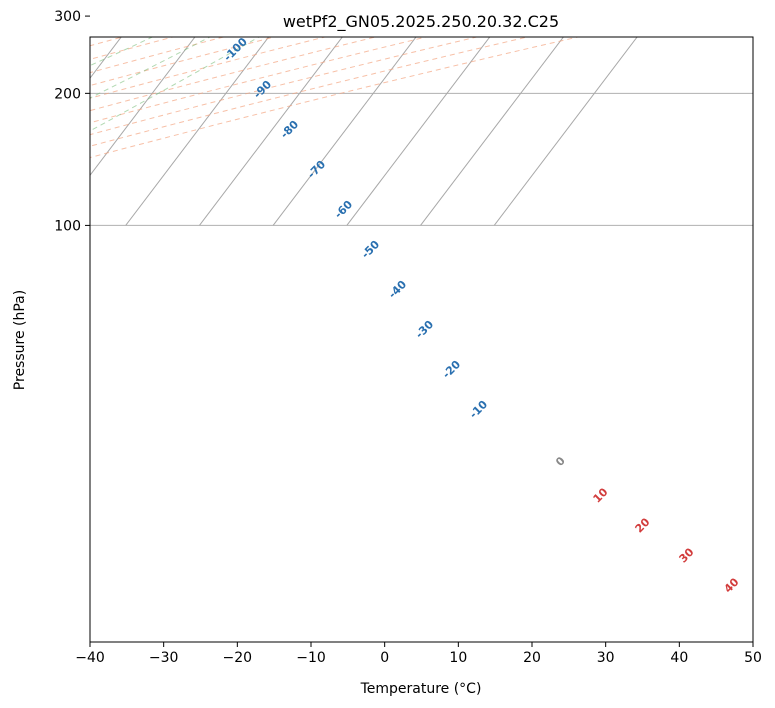 Image resolution: width=775 pixels, height=708 pixels. I want to click on sounding-series, so click(173, 112).